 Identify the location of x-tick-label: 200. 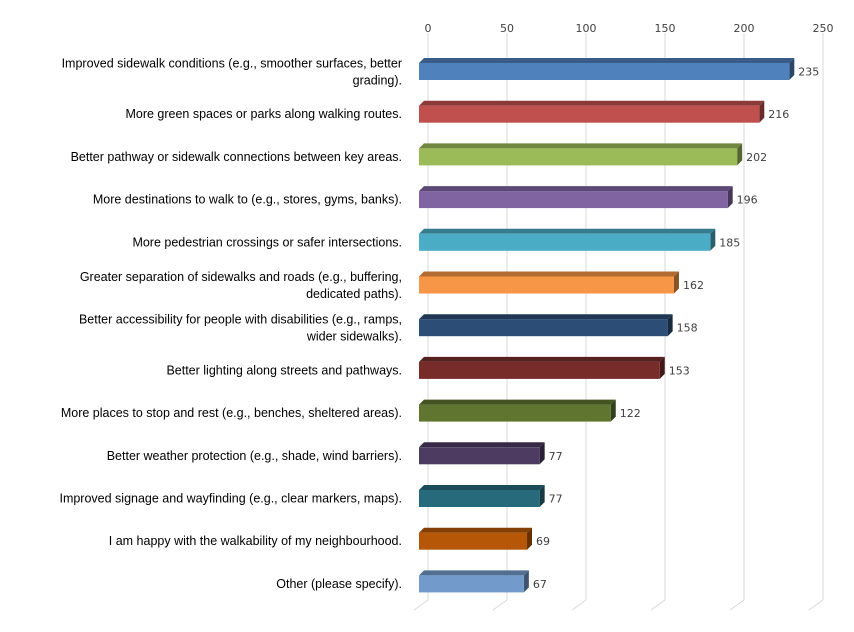
(744, 28).